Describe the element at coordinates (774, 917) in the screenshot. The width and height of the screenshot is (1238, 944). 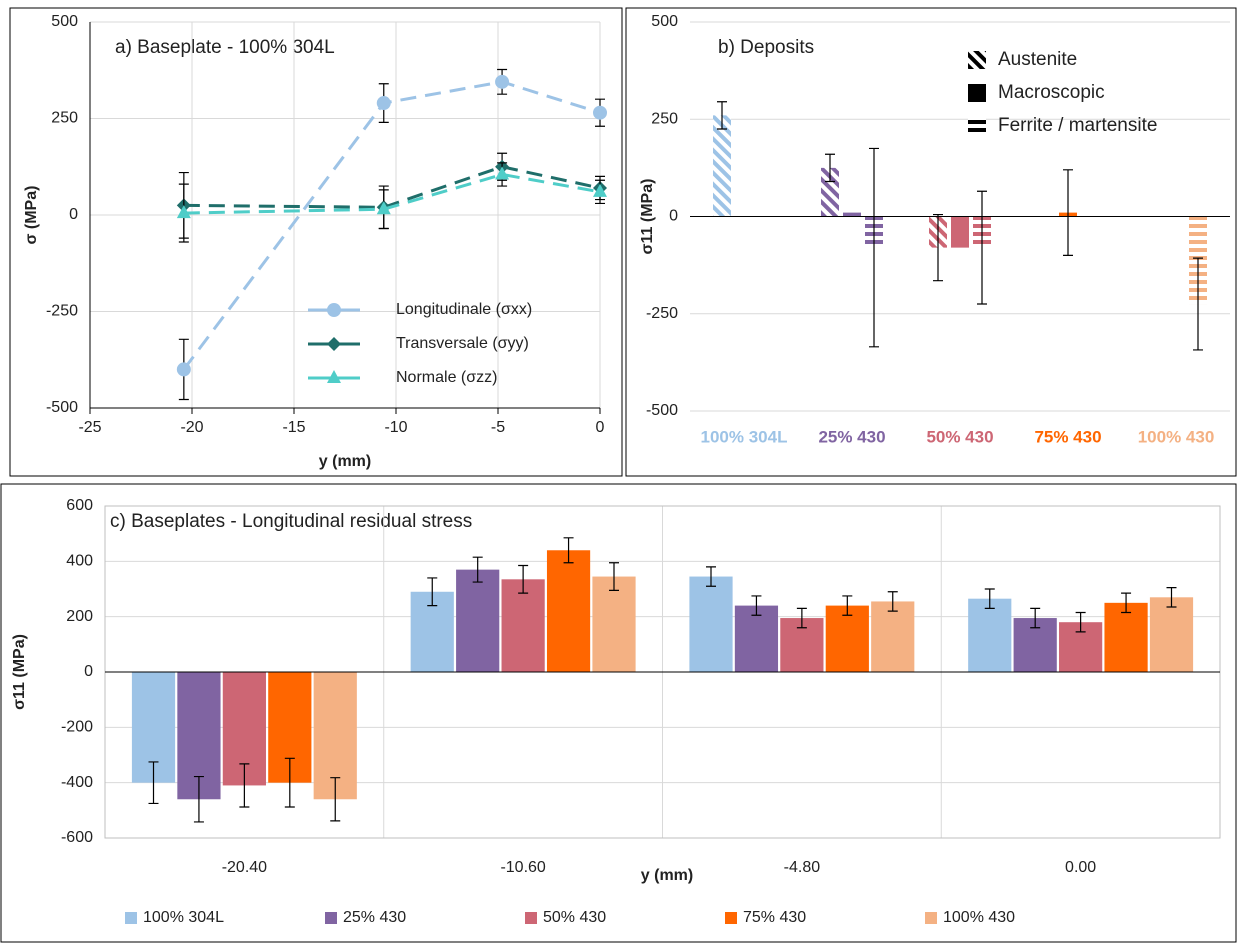
I see `legend-label: 75% 430` at that location.